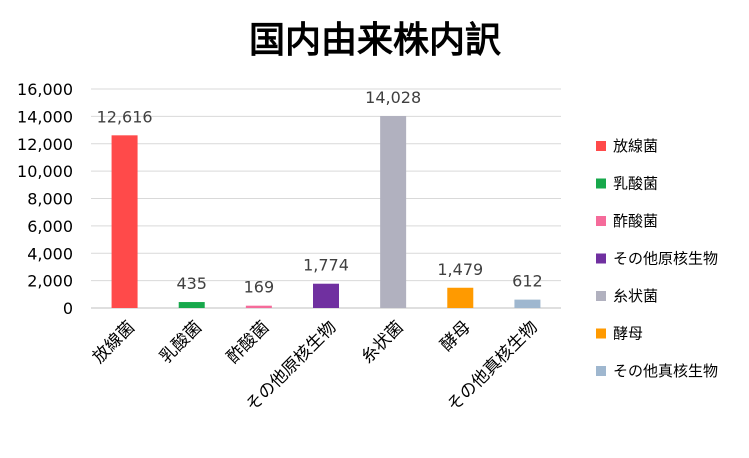  Describe the element at coordinates (45, 89) in the screenshot. I see `y-tick-label: 16,000` at that location.